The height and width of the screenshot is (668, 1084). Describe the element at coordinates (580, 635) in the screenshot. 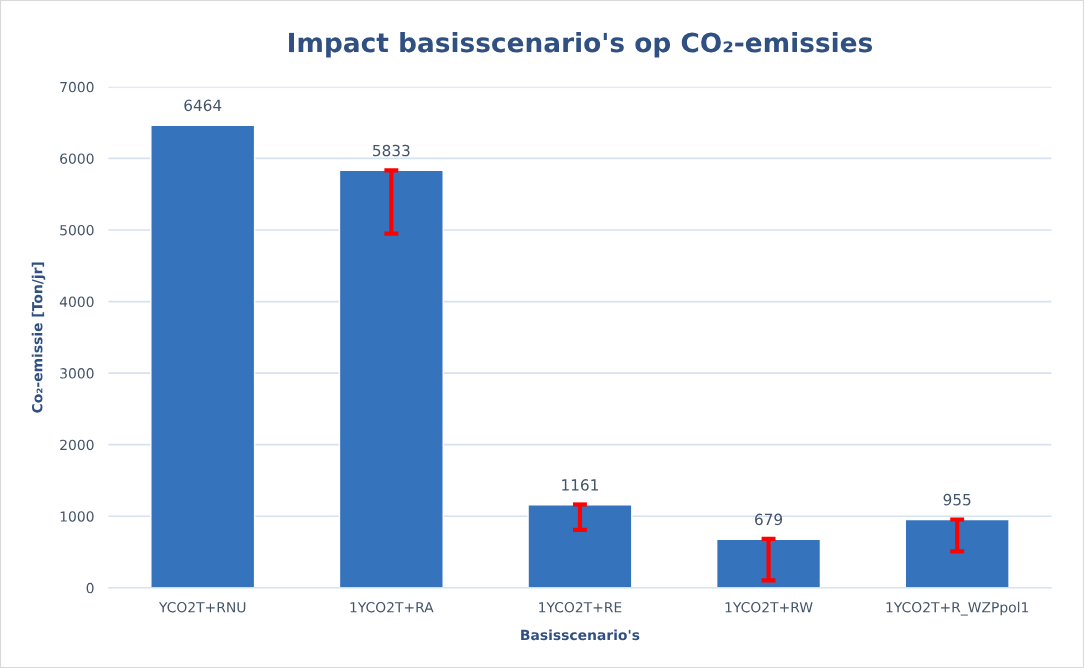

I see `x-axis-title: Basisscenario's` at that location.